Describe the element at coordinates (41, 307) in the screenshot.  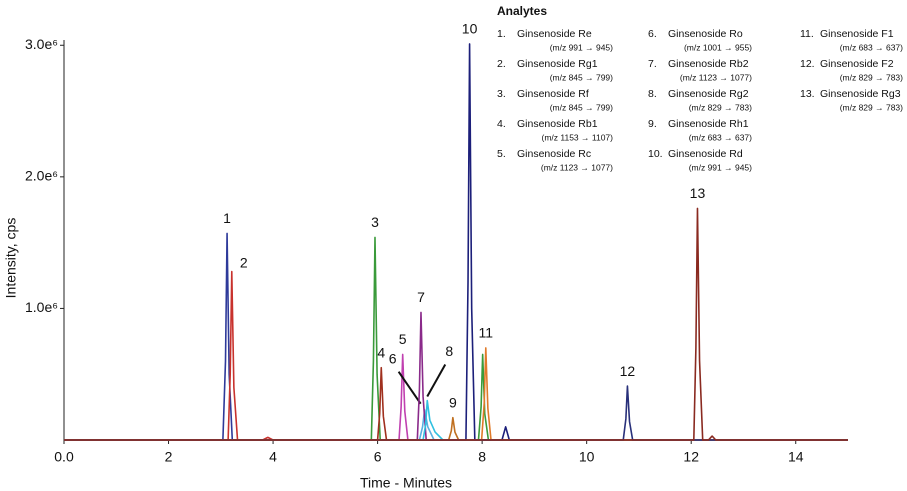
I see `y-tick-label: 1.0e⁶` at that location.